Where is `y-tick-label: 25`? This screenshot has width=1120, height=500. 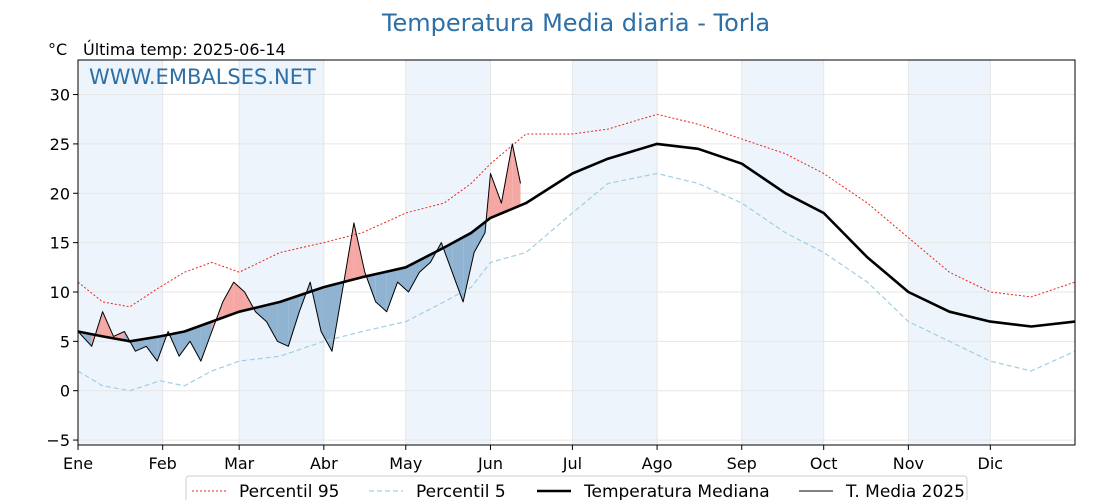 y-tick-label: 25 is located at coordinates (60, 144).